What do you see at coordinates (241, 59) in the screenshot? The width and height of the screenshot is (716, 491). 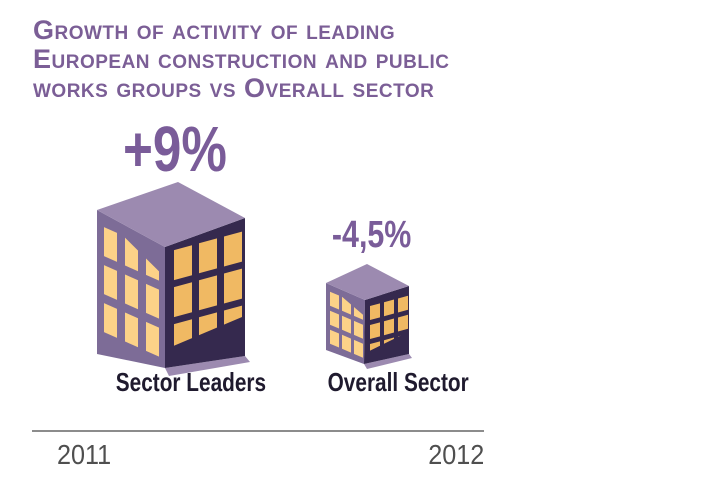 I see `chart-title-line-2: European construction and public` at bounding box center [241, 59].